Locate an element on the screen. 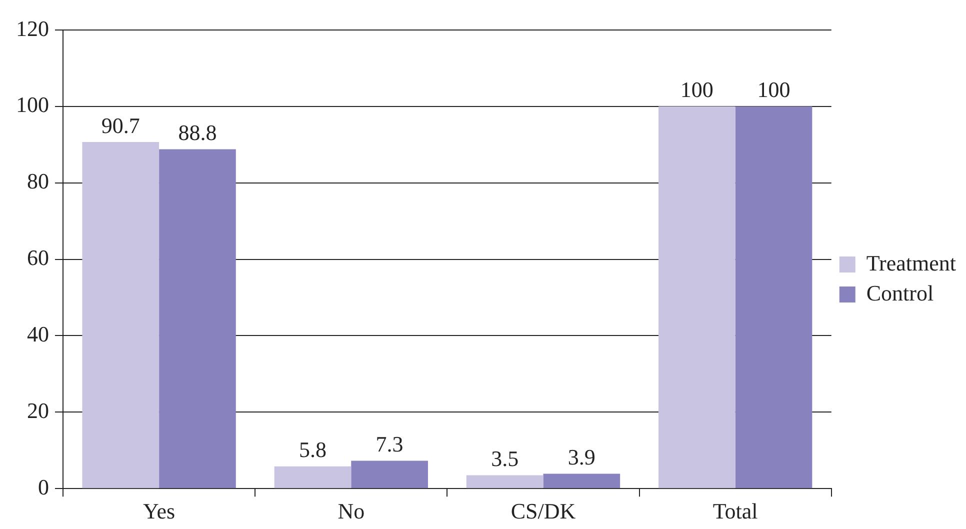 The width and height of the screenshot is (966, 529). y-tick-label: 60 is located at coordinates (38, 257).